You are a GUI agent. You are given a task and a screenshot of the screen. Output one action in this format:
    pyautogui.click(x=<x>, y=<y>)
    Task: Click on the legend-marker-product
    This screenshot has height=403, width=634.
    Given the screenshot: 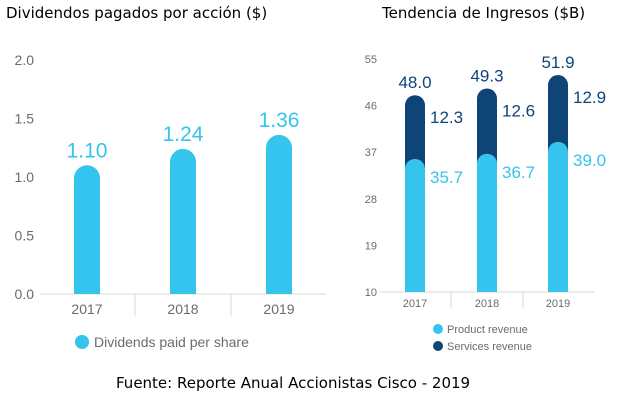 What is the action you would take?
    pyautogui.click(x=438, y=329)
    